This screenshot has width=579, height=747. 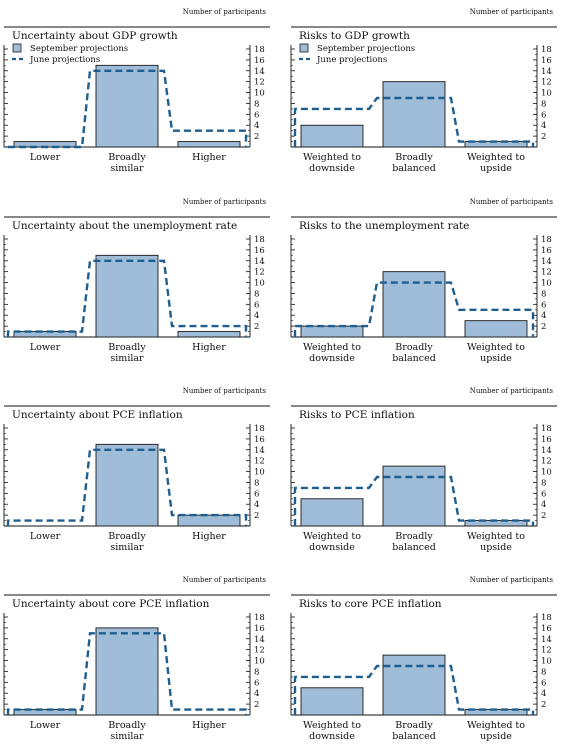 I want to click on category-label: Lower, so click(x=45, y=536).